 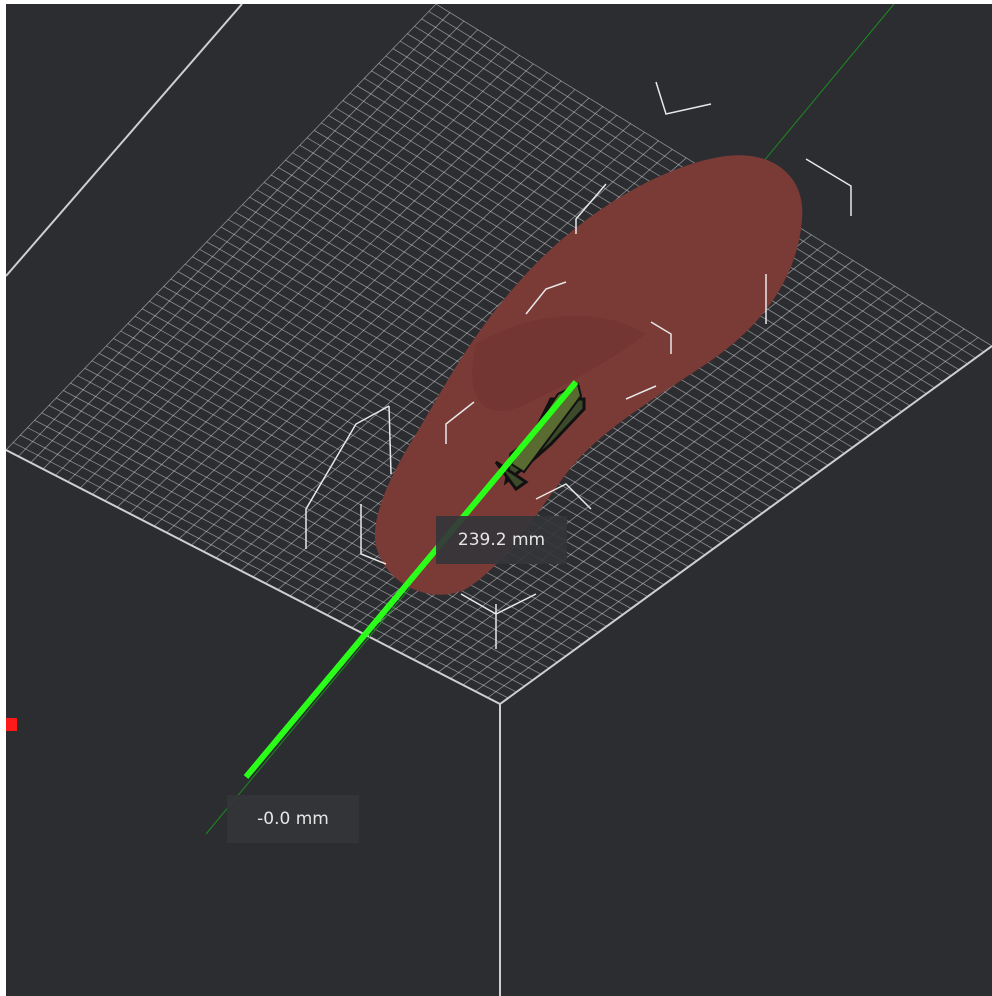 What do you see at coordinates (559, 363) in the screenshot?
I see `model-shading` at bounding box center [559, 363].